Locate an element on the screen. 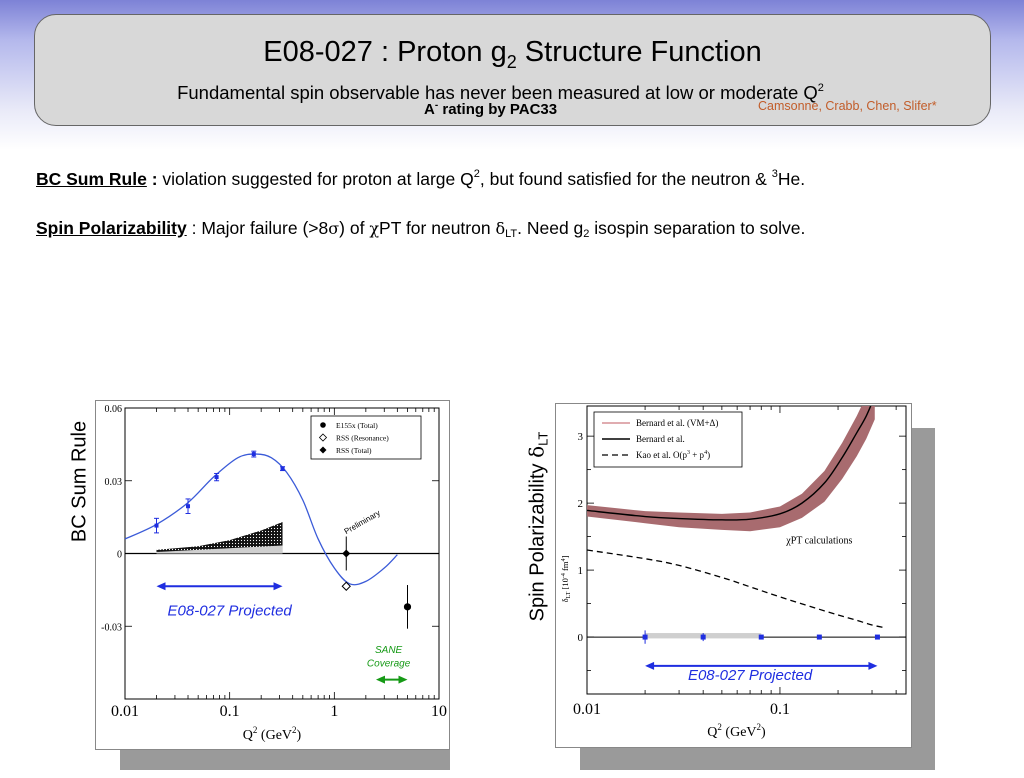 This screenshot has height=778, width=1024. bernard-vm-band is located at coordinates (731, 469).